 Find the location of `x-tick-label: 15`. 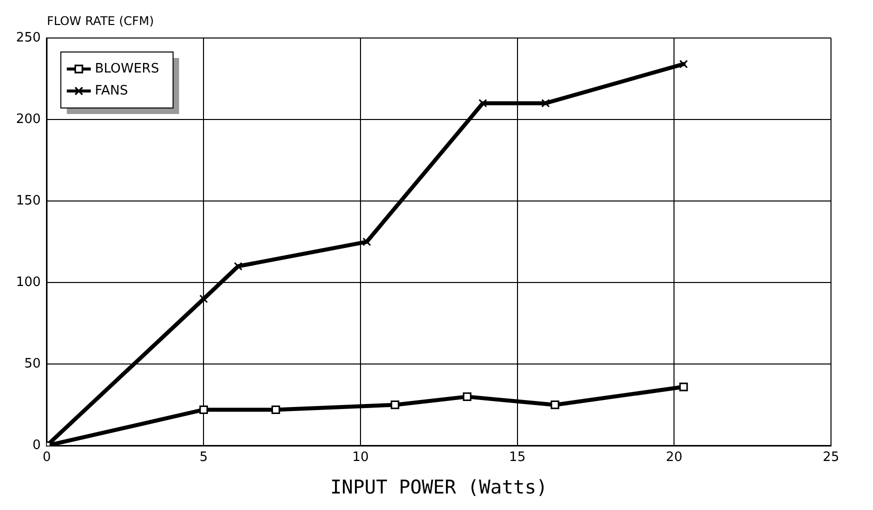

x-tick-label: 15 is located at coordinates (517, 457).